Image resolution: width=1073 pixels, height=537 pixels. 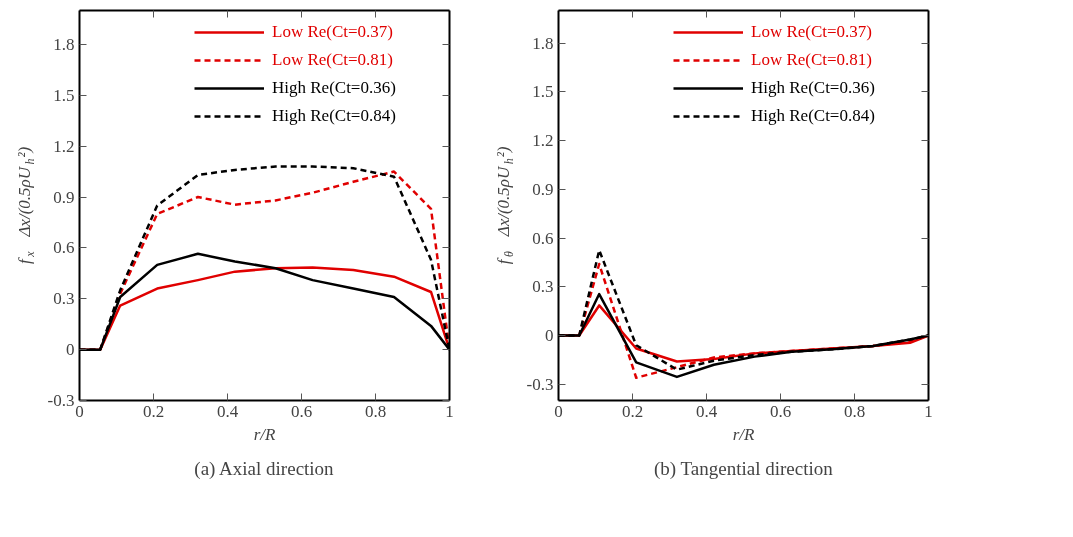 I want to click on text: fx Δx/(0.5ρUh²), so click(x=26, y=205).